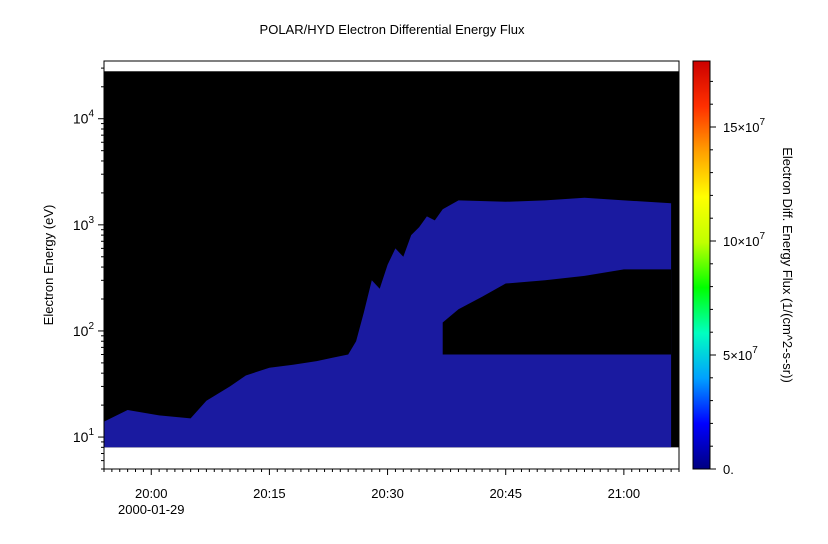 This screenshot has width=828, height=544. What do you see at coordinates (738, 278) in the screenshot?
I see `colorbar-axis: 0. 5×10⁷ 10×107 15×107` at bounding box center [738, 278].